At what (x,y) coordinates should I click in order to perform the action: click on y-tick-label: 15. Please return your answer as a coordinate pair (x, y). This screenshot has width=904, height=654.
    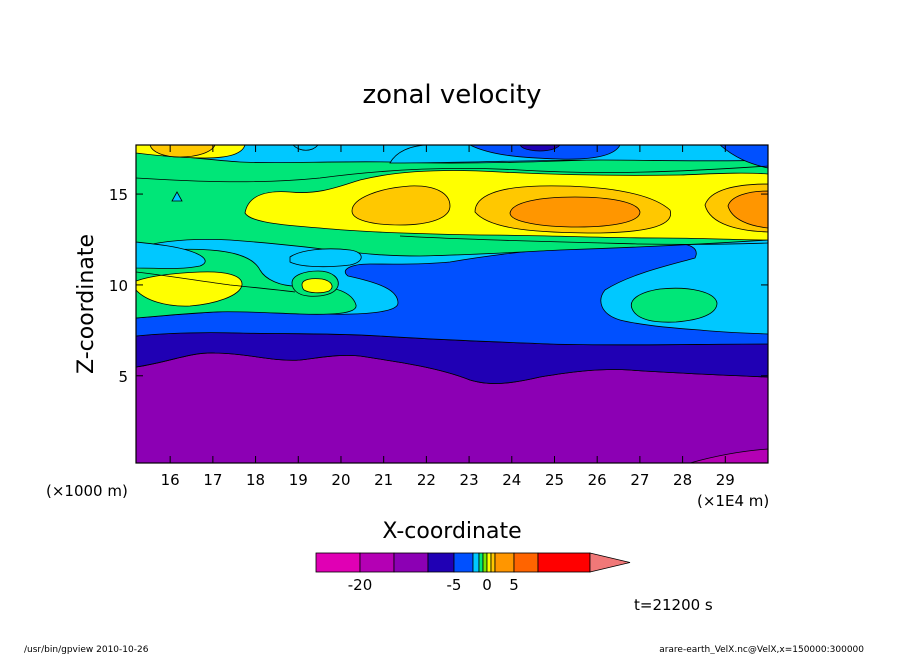
    Looking at the image, I should click on (118, 195).